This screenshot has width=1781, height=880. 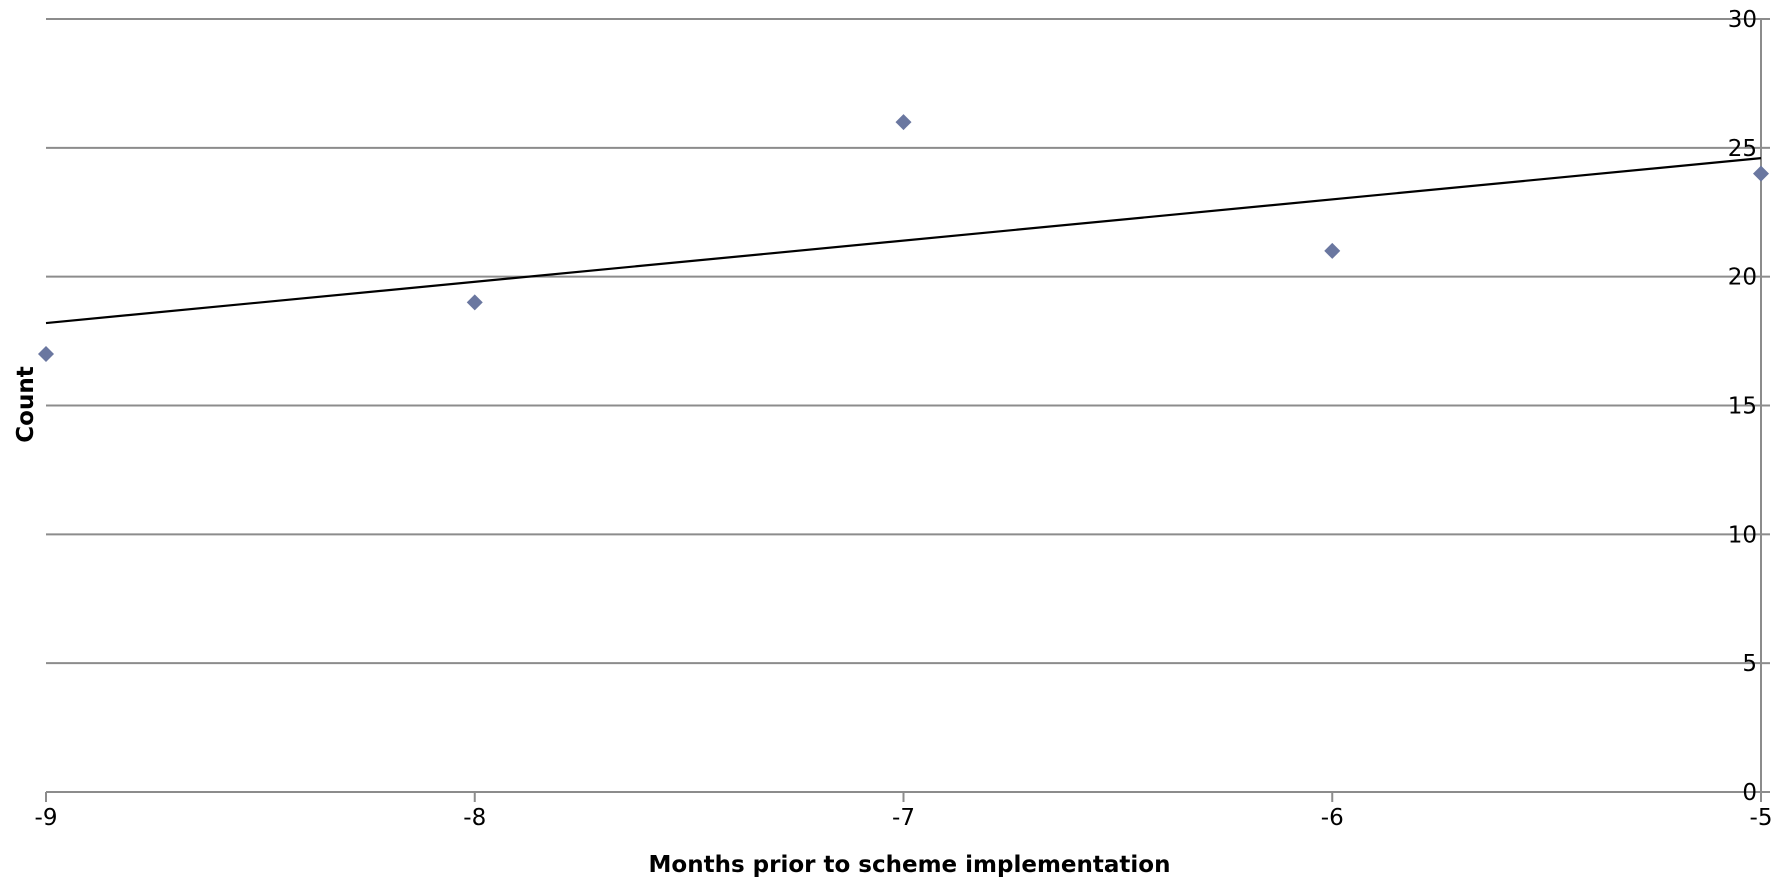 I want to click on y-tick-label: 10, so click(x=1742, y=535).